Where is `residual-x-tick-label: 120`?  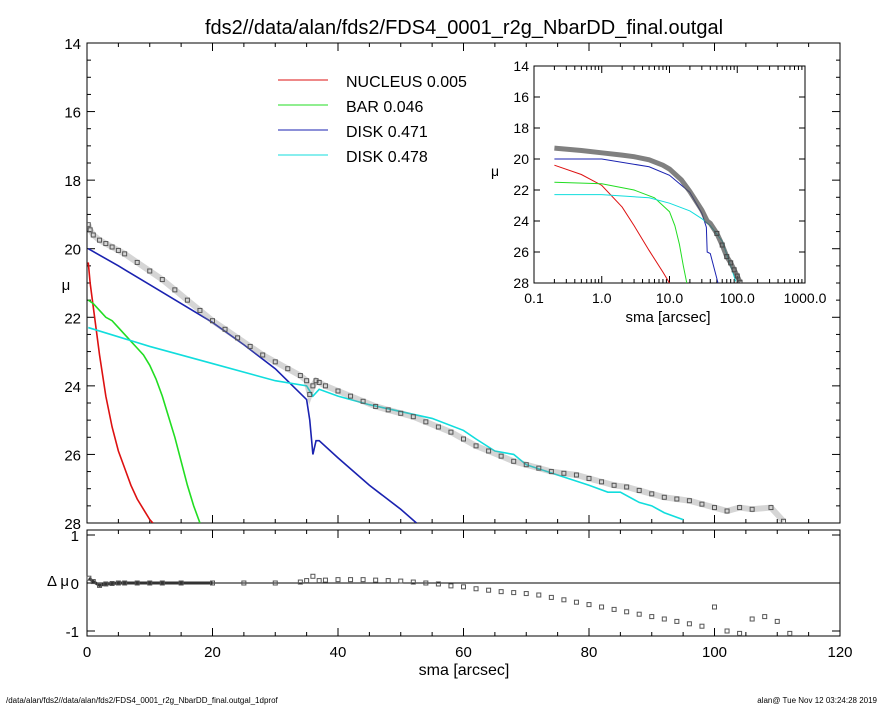
residual-x-tick-label: 120 is located at coordinates (839, 652).